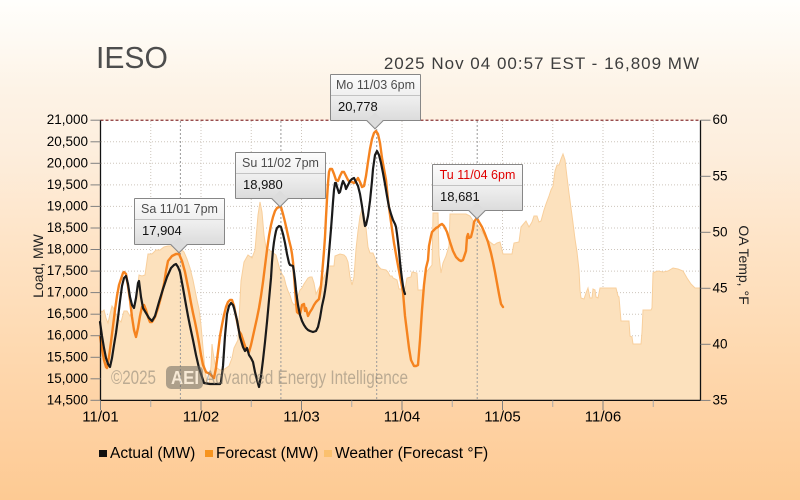 The width and height of the screenshot is (800, 500). I want to click on svg-text: 21,000, so click(67, 119).